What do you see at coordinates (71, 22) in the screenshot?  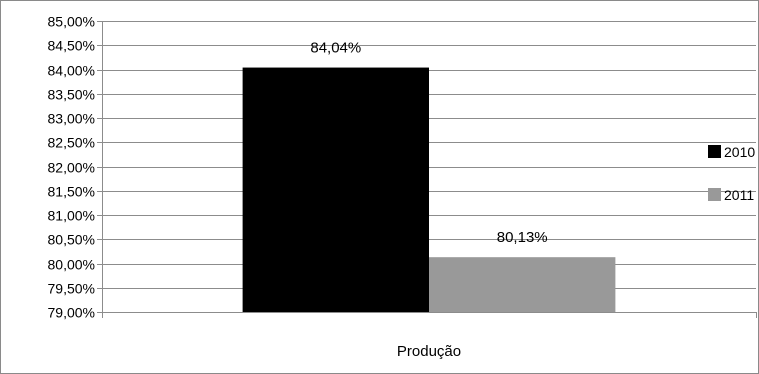 I see `y-tick-label: 85,00%` at bounding box center [71, 22].